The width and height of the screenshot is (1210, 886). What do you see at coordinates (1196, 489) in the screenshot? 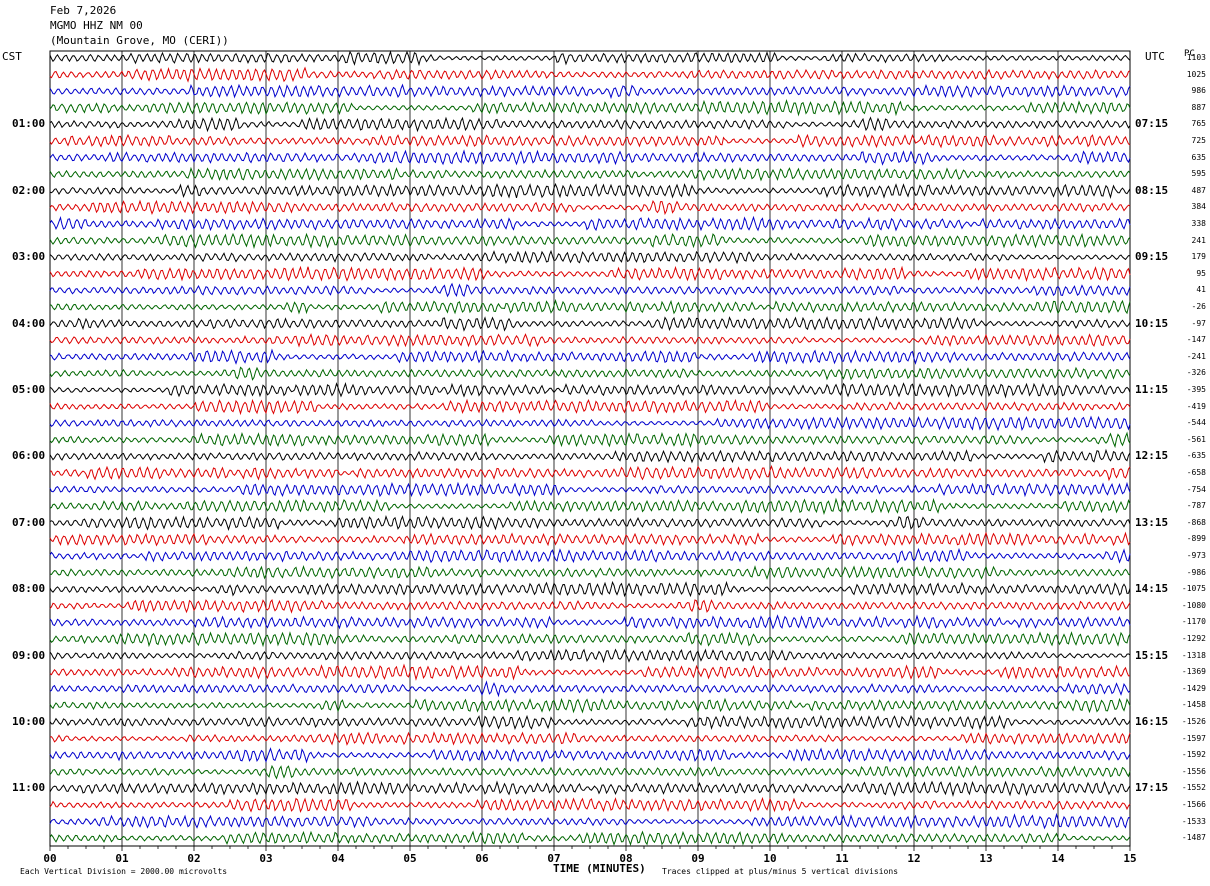
I see `trace-offset-value: -754` at bounding box center [1196, 489].